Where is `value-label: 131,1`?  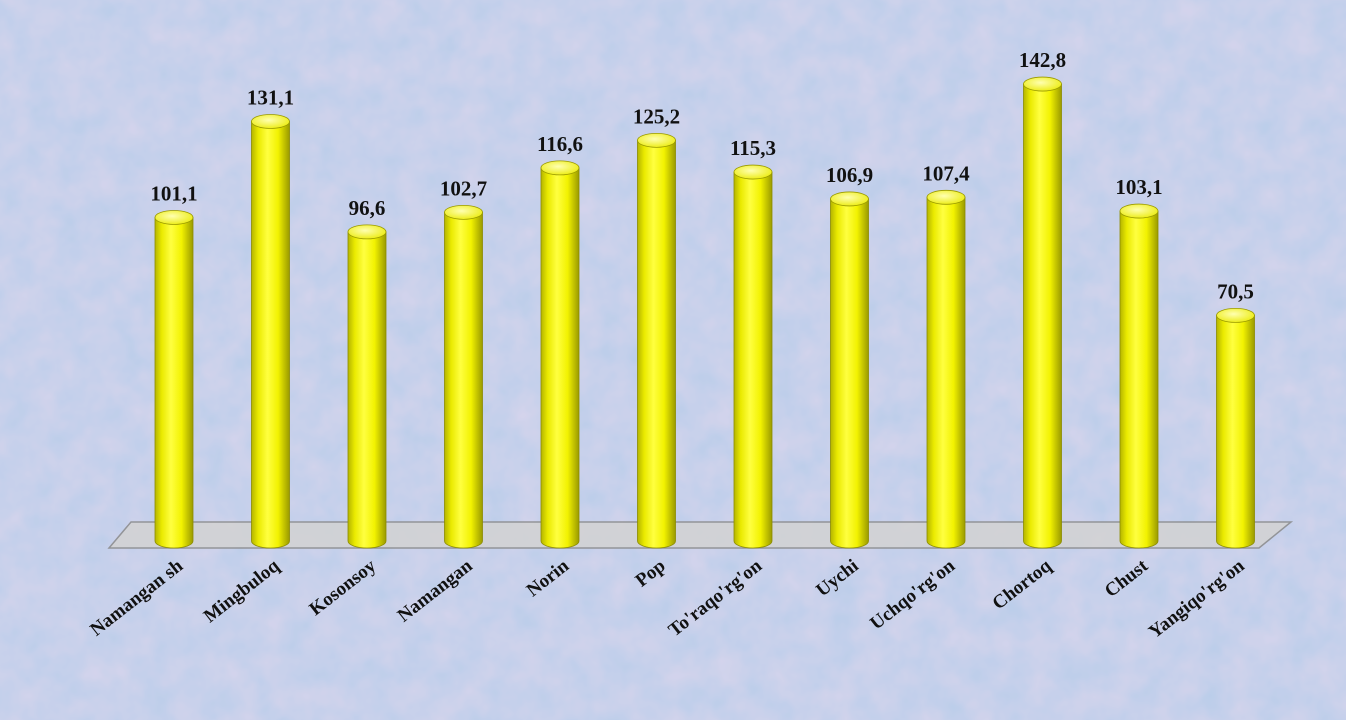
value-label: 131,1 is located at coordinates (270, 97).